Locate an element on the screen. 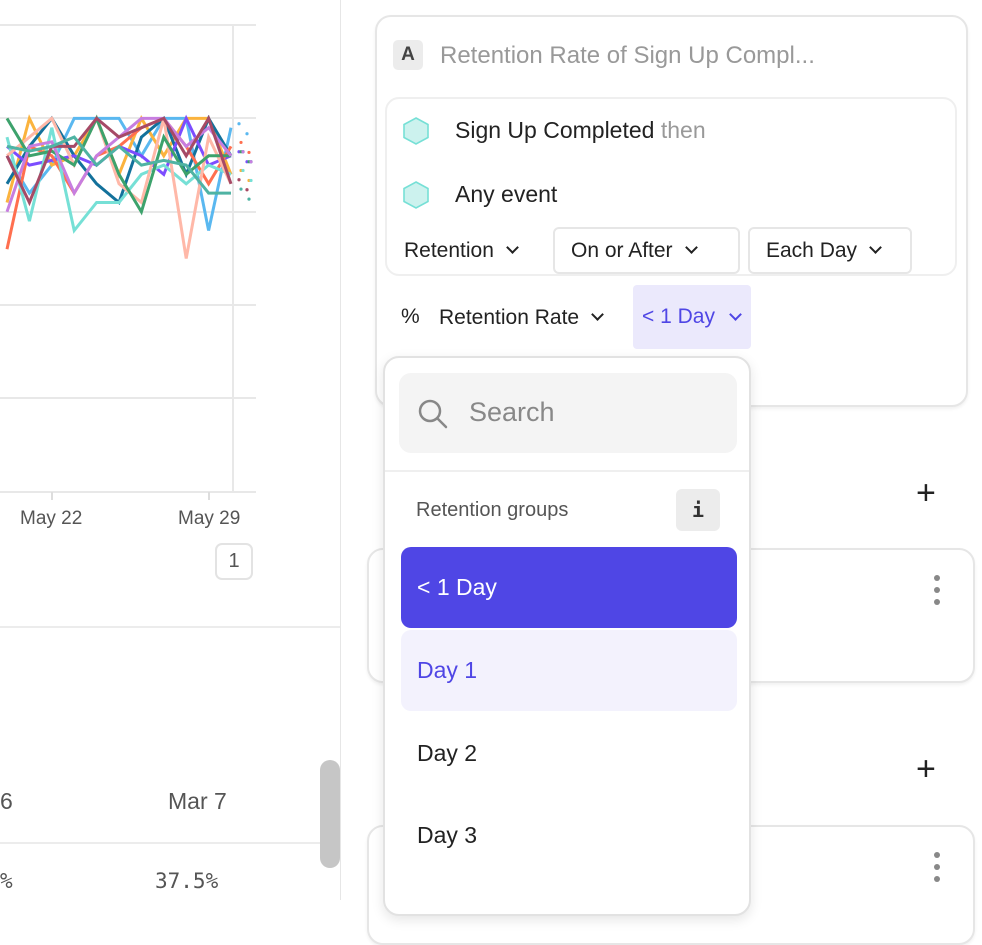 Image resolution: width=982 pixels, height=945 pixels. retention-type-dropdown: Retention is located at coordinates (452, 250).